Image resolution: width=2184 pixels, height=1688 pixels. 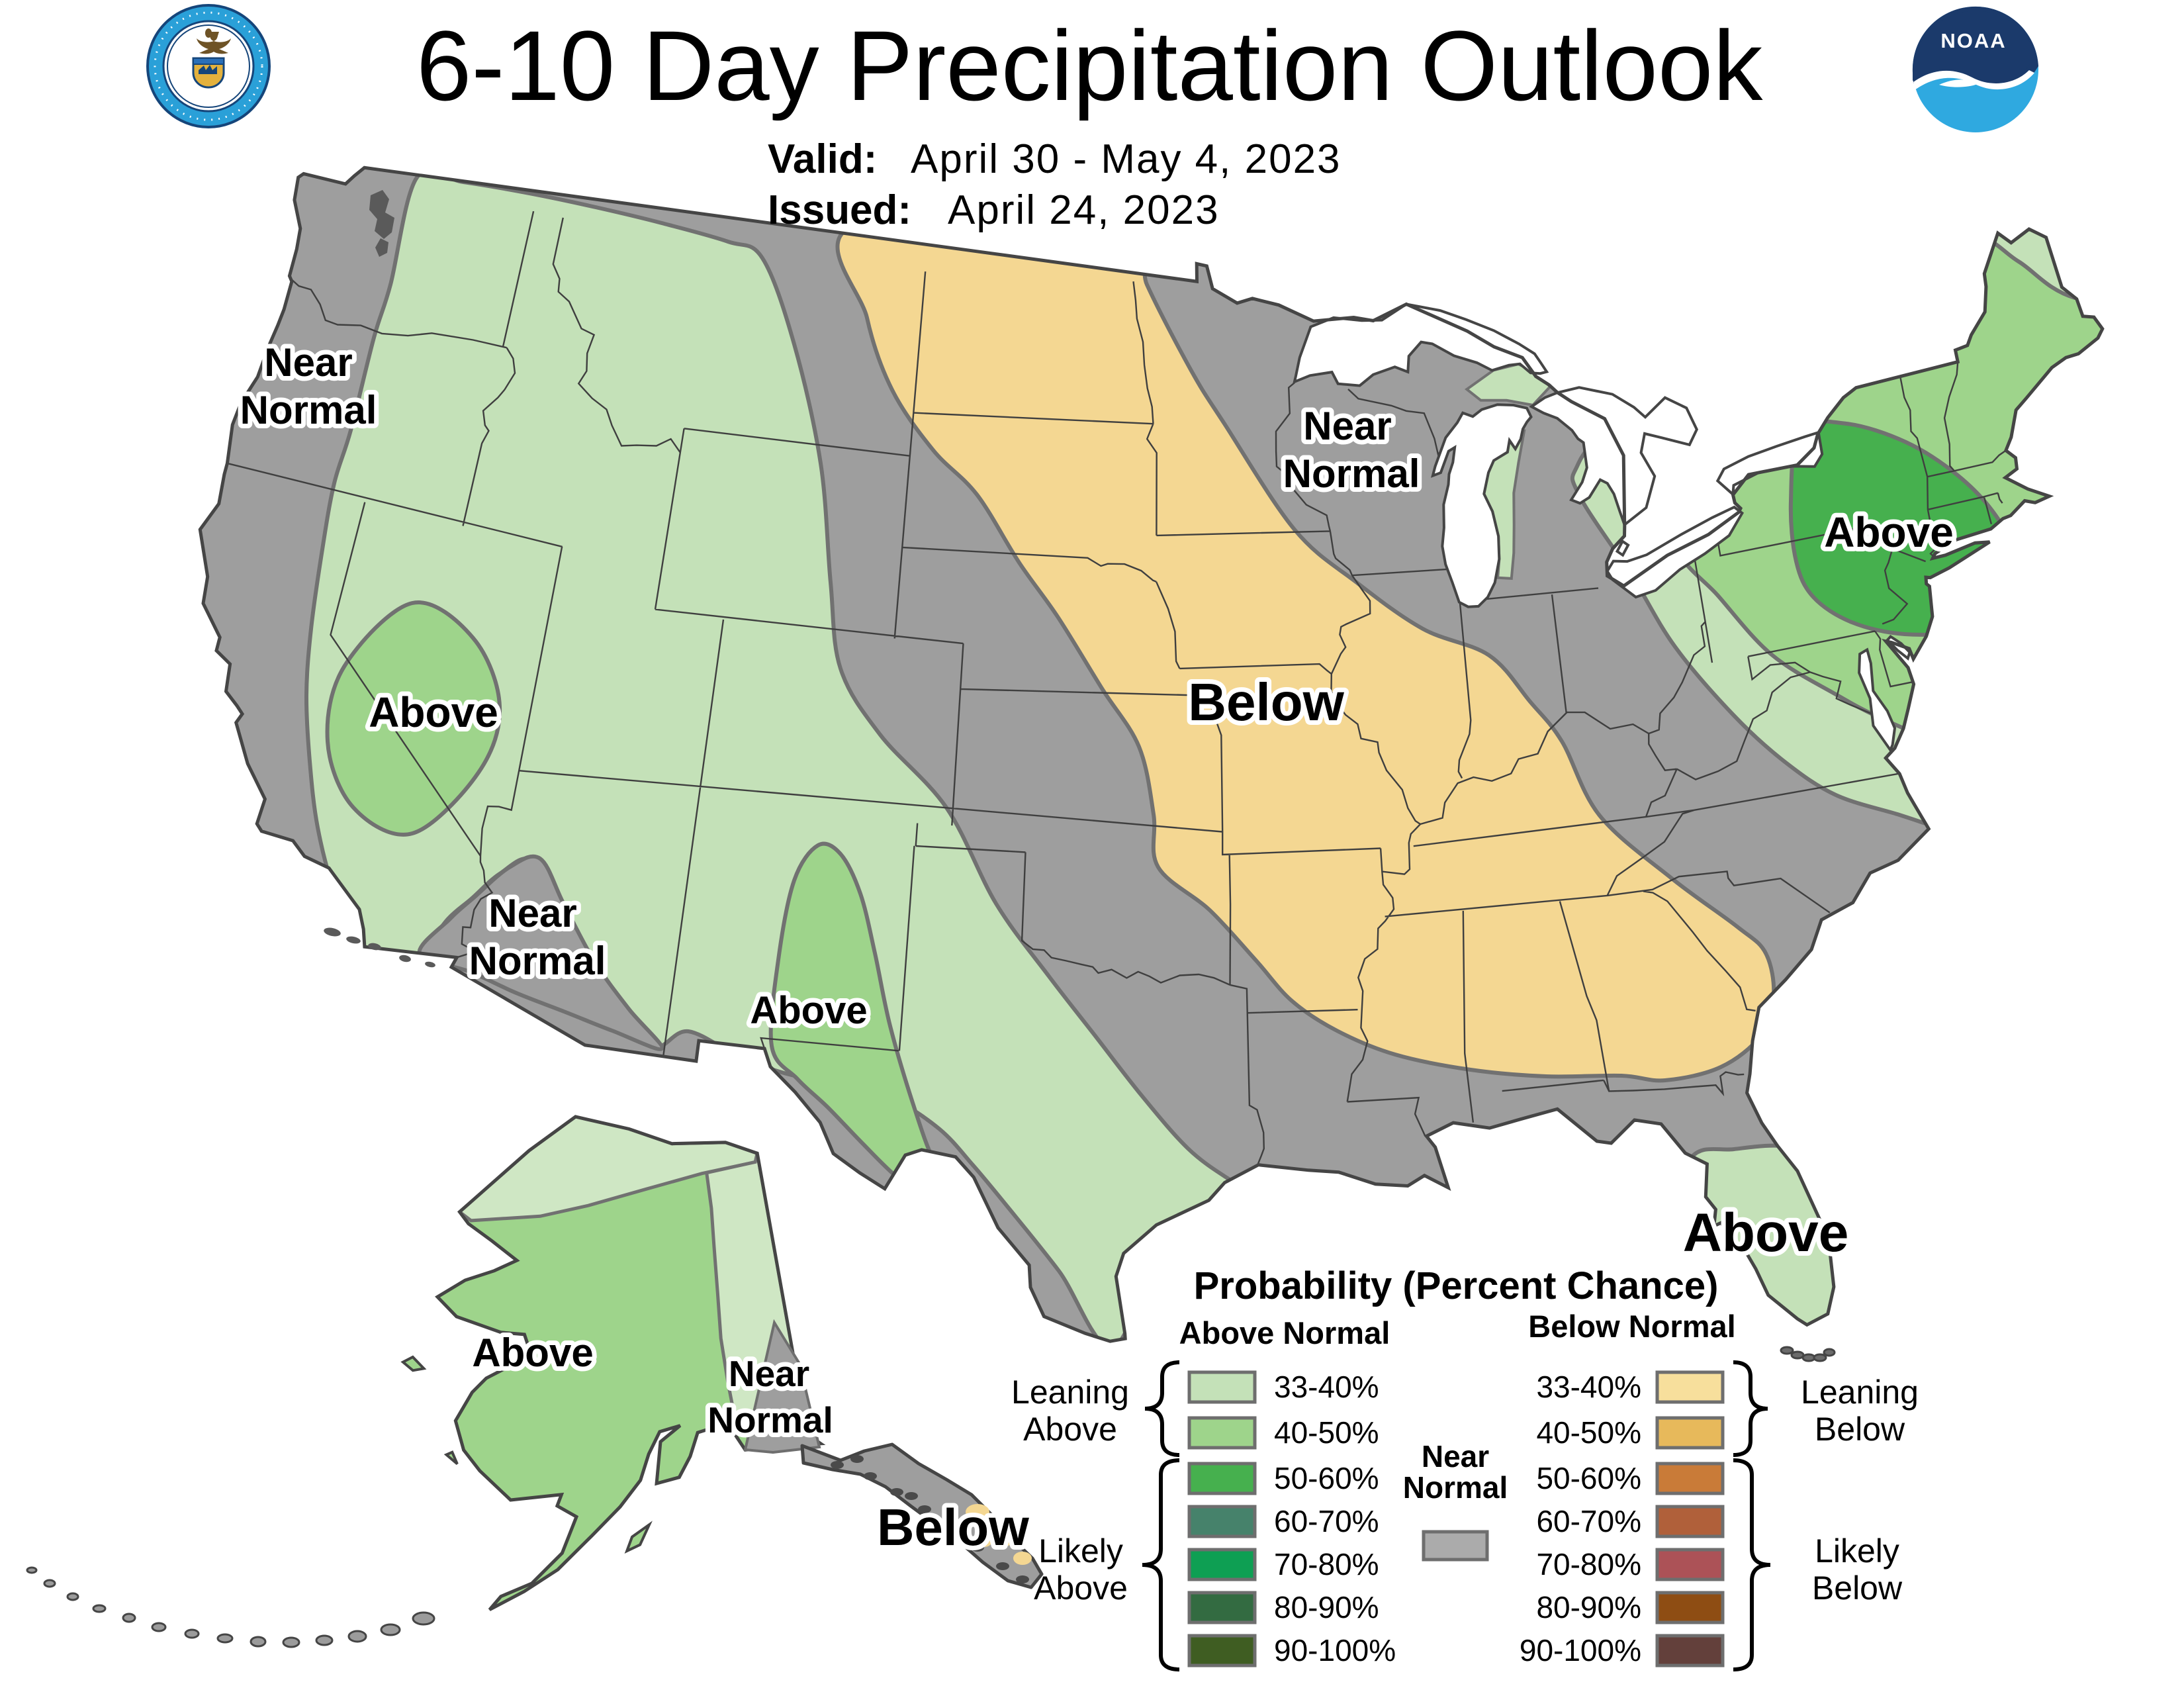 I want to click on svg-text: NOAA, so click(x=1973, y=40).